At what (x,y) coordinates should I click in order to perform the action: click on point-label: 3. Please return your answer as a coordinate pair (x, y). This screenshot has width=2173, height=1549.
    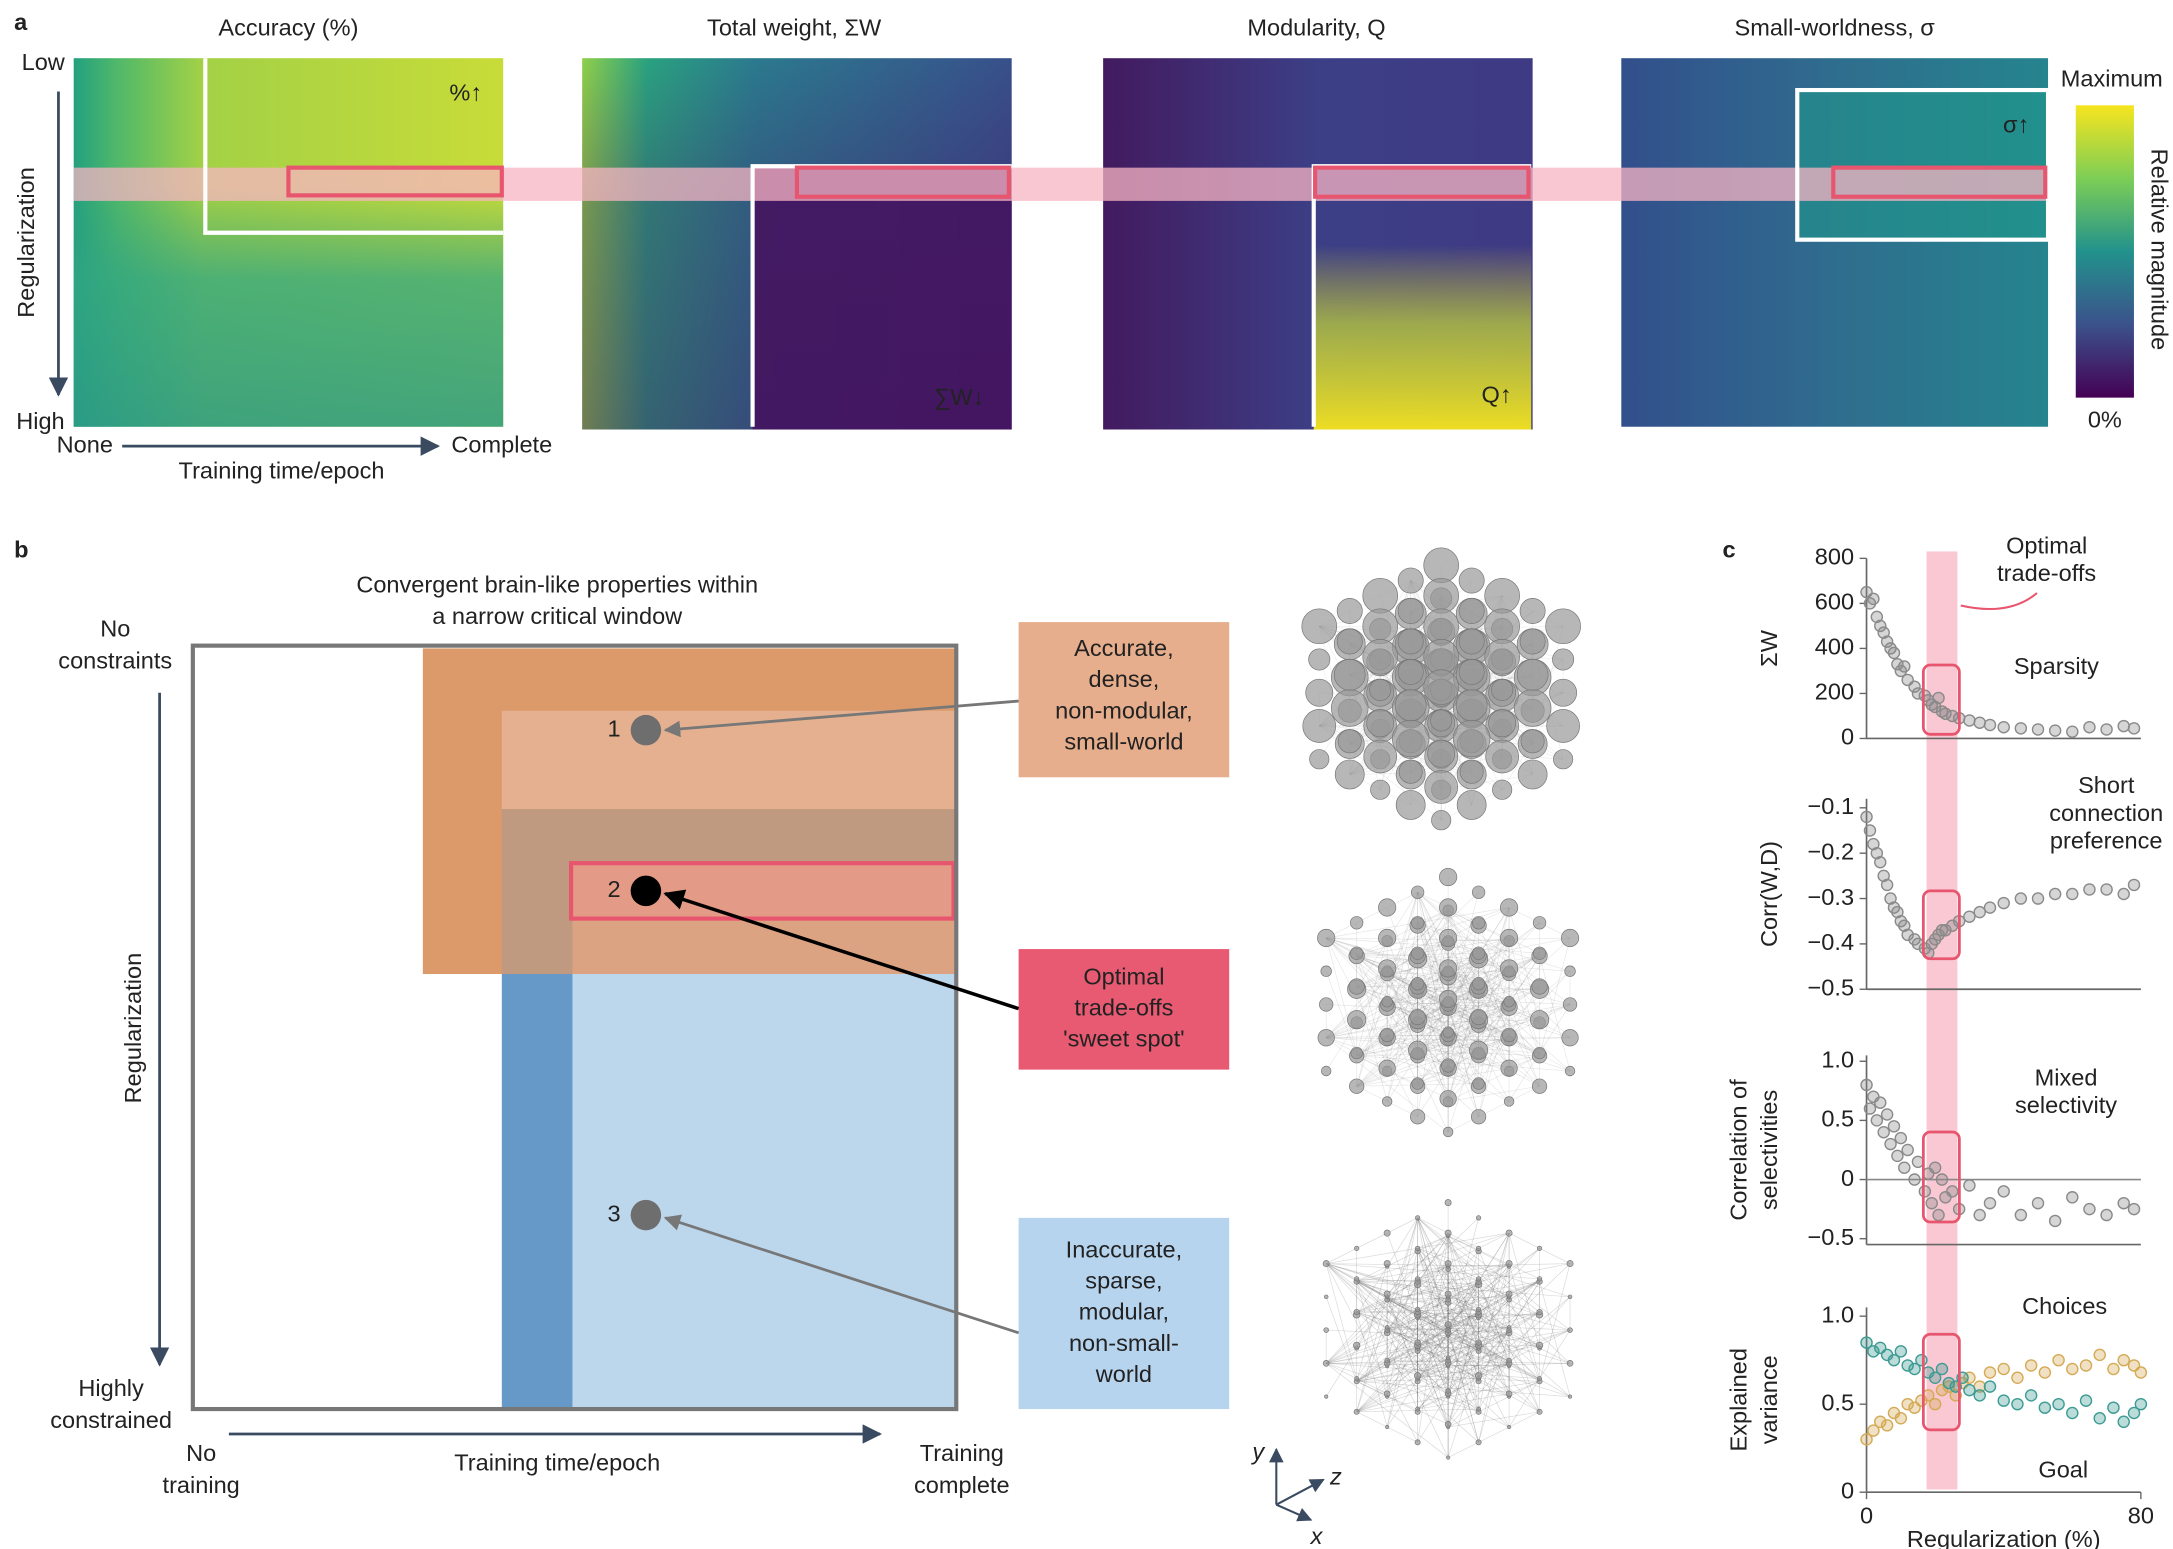
    Looking at the image, I should click on (613, 1213).